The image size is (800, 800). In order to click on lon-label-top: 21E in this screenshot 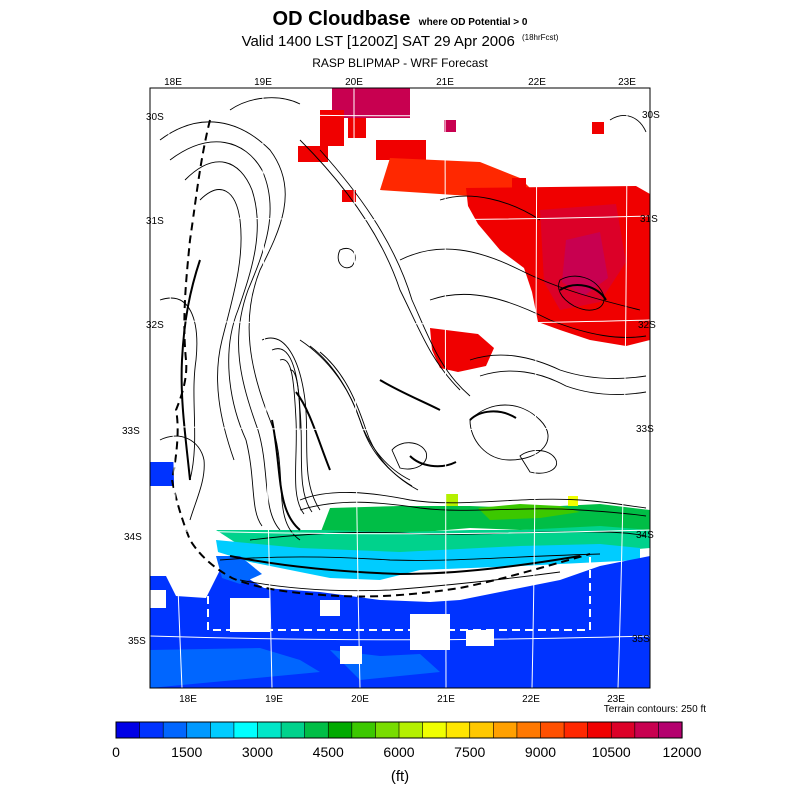, I will do `click(445, 82)`.